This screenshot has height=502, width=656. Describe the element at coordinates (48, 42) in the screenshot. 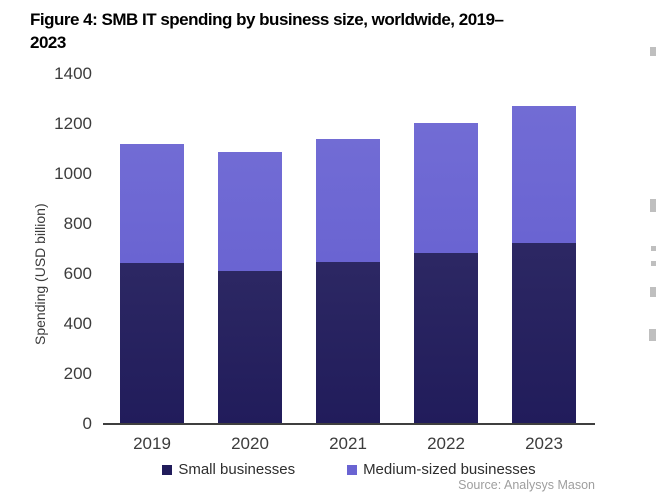

I see `figure-title-line2: 2023` at that location.